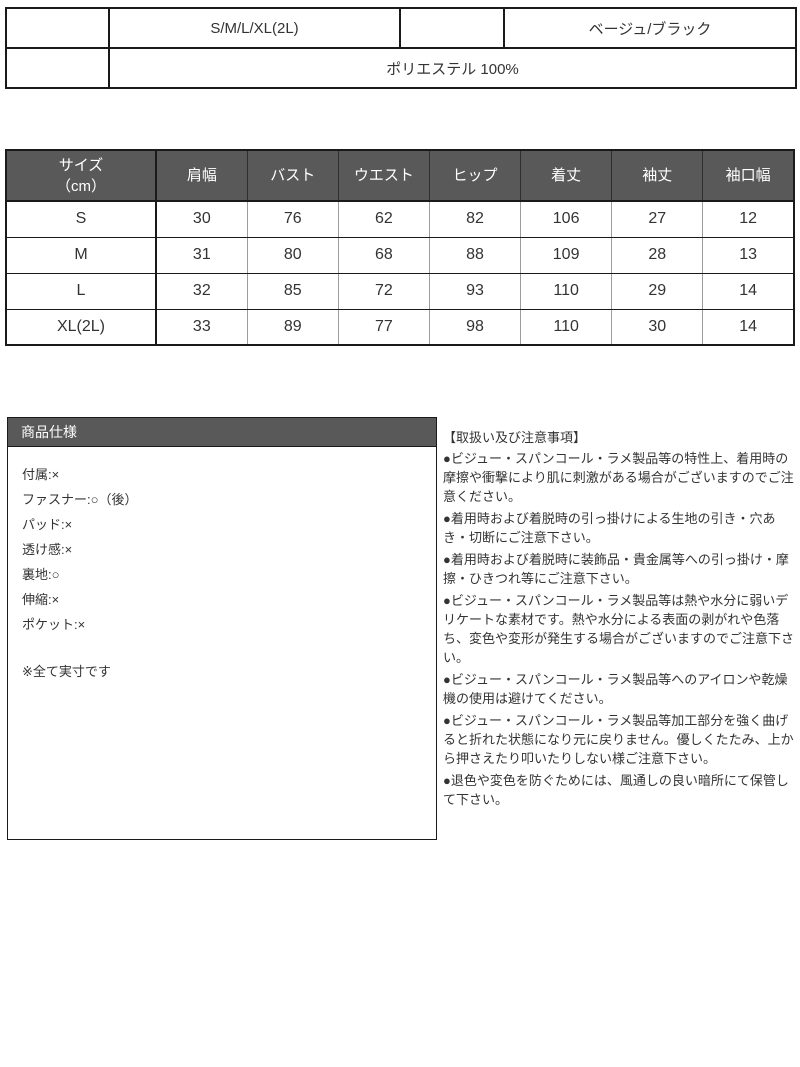  What do you see at coordinates (515, 437) in the screenshot?
I see `care-notes-title: 【取扱い及び注意事項】` at bounding box center [515, 437].